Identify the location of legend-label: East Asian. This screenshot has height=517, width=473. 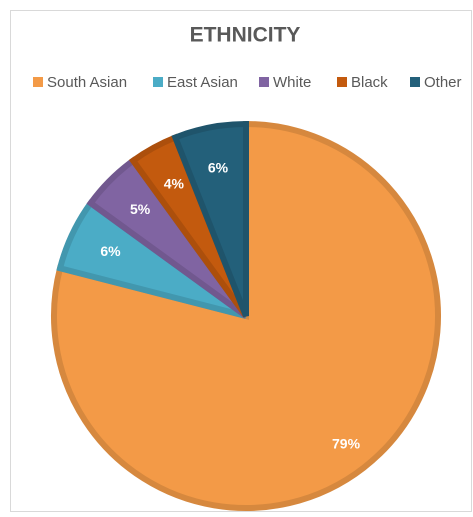
(202, 82).